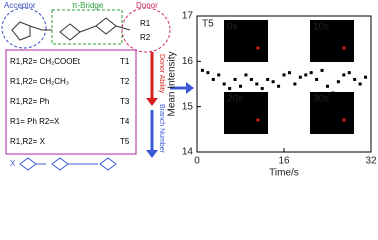 This screenshot has height=240, width=378. Describe the element at coordinates (284, 173) in the screenshot. I see `x-axis-label: Time/s` at that location.